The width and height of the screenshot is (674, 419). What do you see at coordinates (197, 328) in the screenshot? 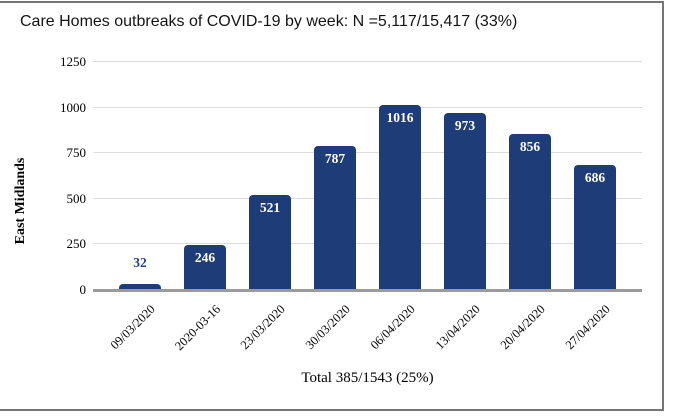
I see `xtick-label-2020-03-16: 2020-03-16` at bounding box center [197, 328].